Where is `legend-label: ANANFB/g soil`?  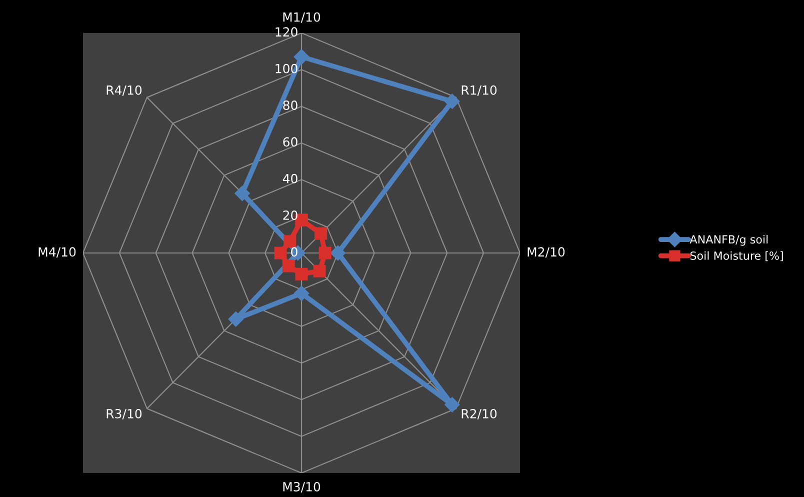 legend-label: ANANFB/g soil is located at coordinates (729, 240).